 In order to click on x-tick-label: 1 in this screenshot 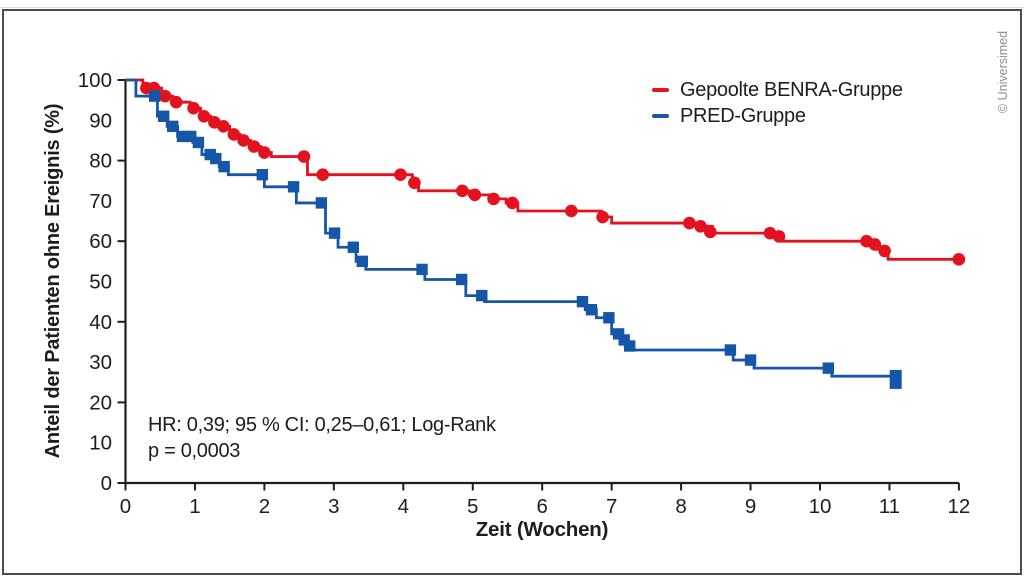, I will do `click(194, 506)`.